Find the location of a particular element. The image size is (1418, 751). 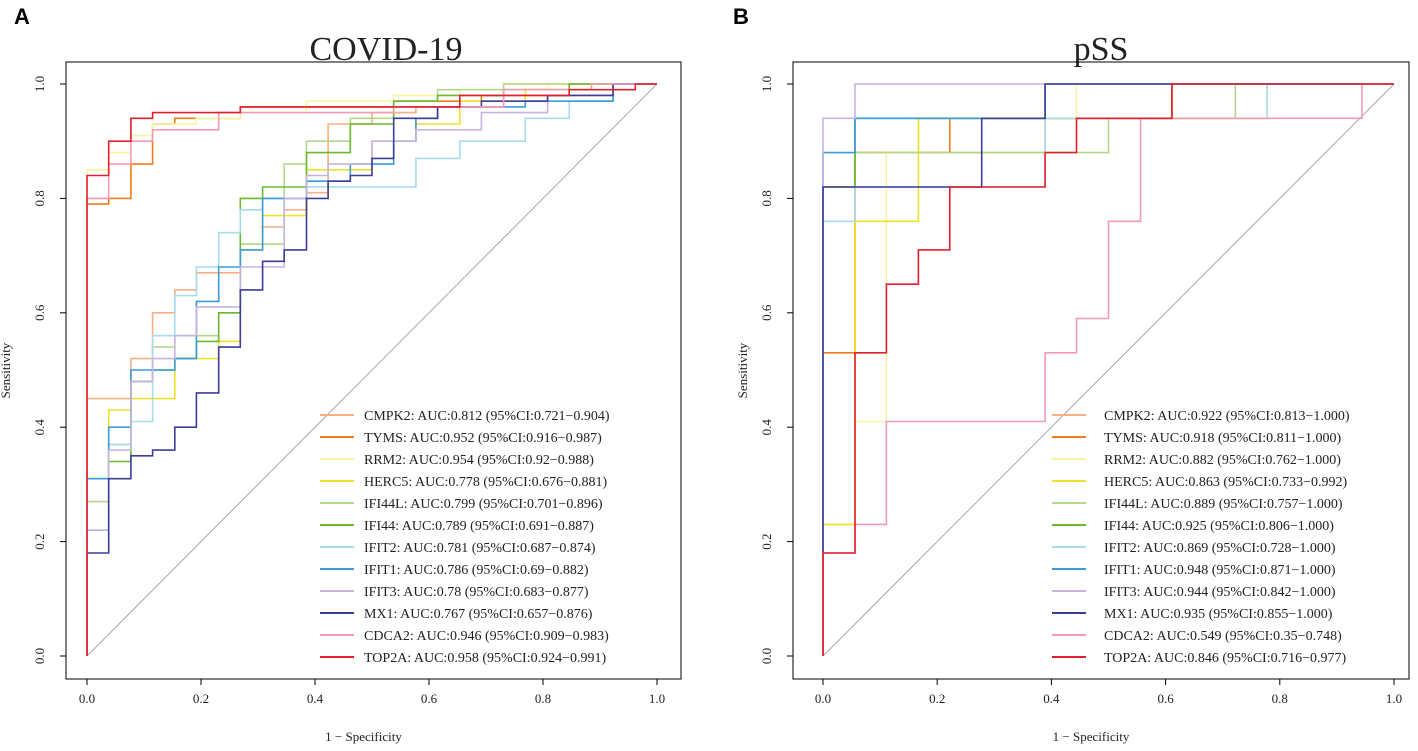

legend-label-herc5: HERC5: AUC:0.778 (95%CI:0.676−0.881) is located at coordinates (486, 482).